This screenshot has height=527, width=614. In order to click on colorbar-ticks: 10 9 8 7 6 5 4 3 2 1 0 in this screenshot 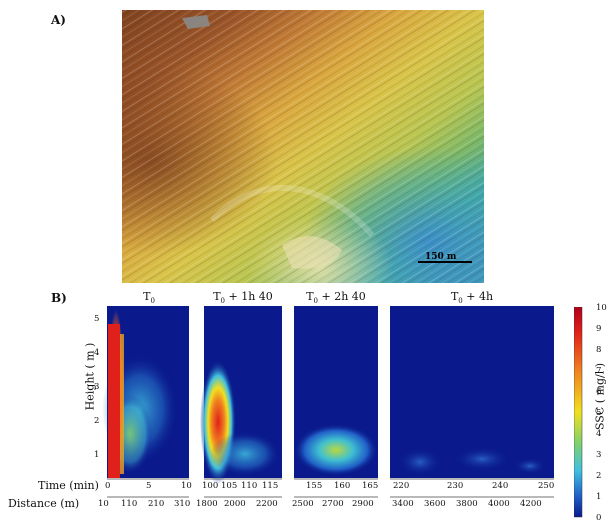, I will do `click(601, 414)`.